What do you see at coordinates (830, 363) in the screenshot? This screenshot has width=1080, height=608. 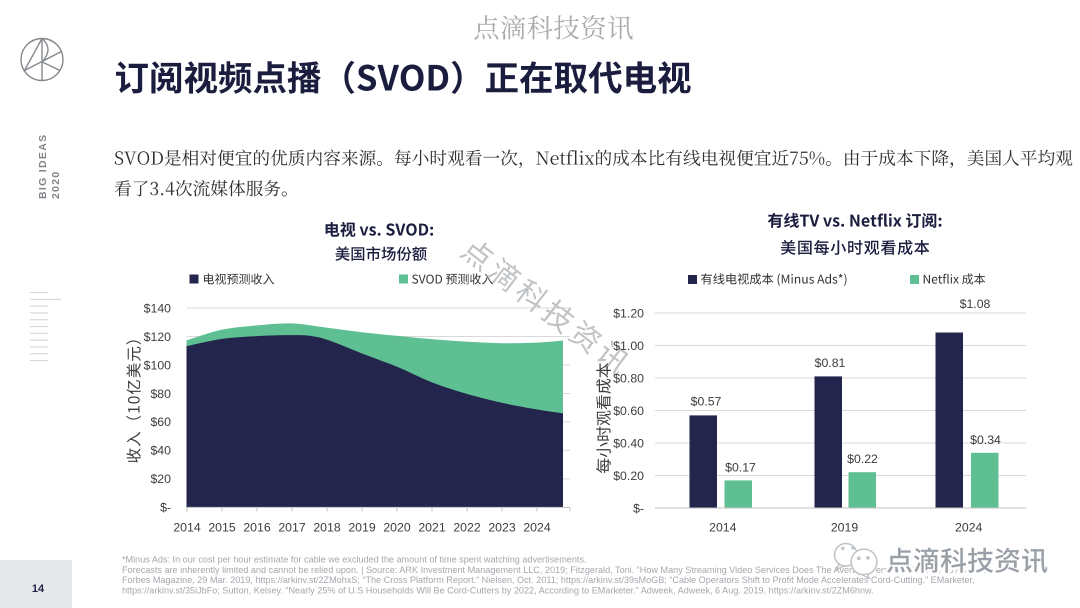 I see `svg-text: $0.81` at bounding box center [830, 363].